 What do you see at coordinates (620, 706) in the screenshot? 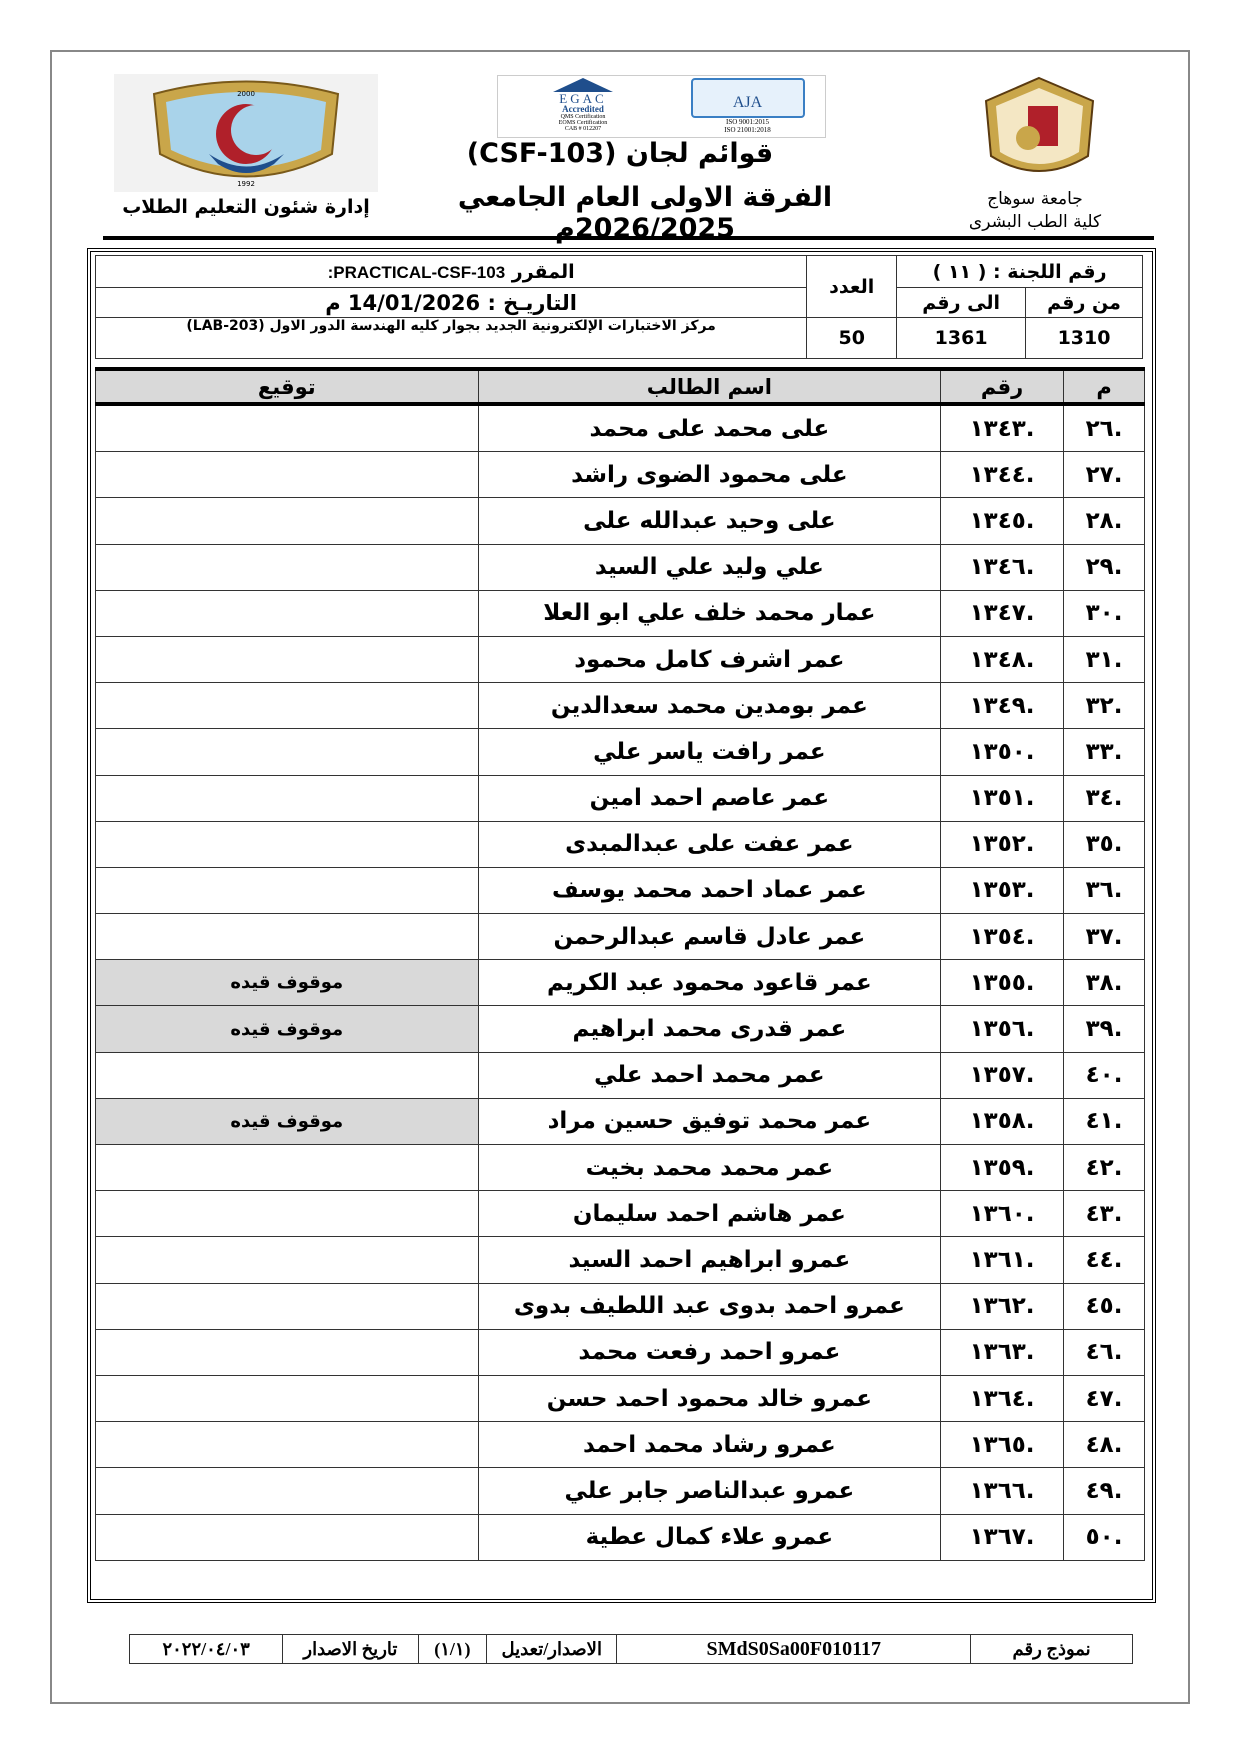
I see `table-row: عمر بومدين محمد سعدالدين .١٣٤٩.٣٢` at bounding box center [620, 706].